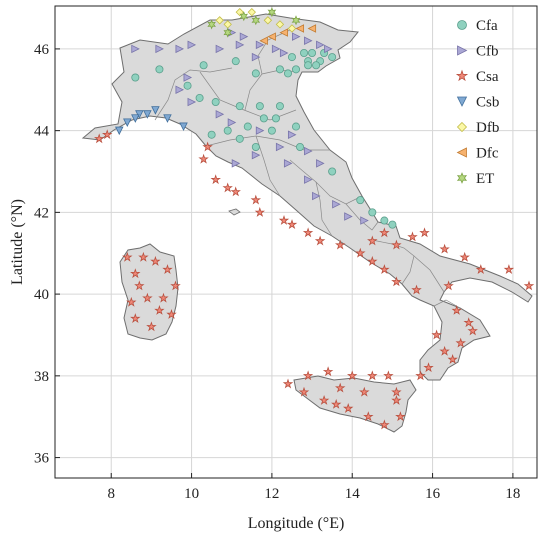 This screenshot has width=550, height=536. What do you see at coordinates (47, 254) in the screenshot?
I see `y-axis-ticks: 36 38 40 42 44 46` at bounding box center [47, 254].